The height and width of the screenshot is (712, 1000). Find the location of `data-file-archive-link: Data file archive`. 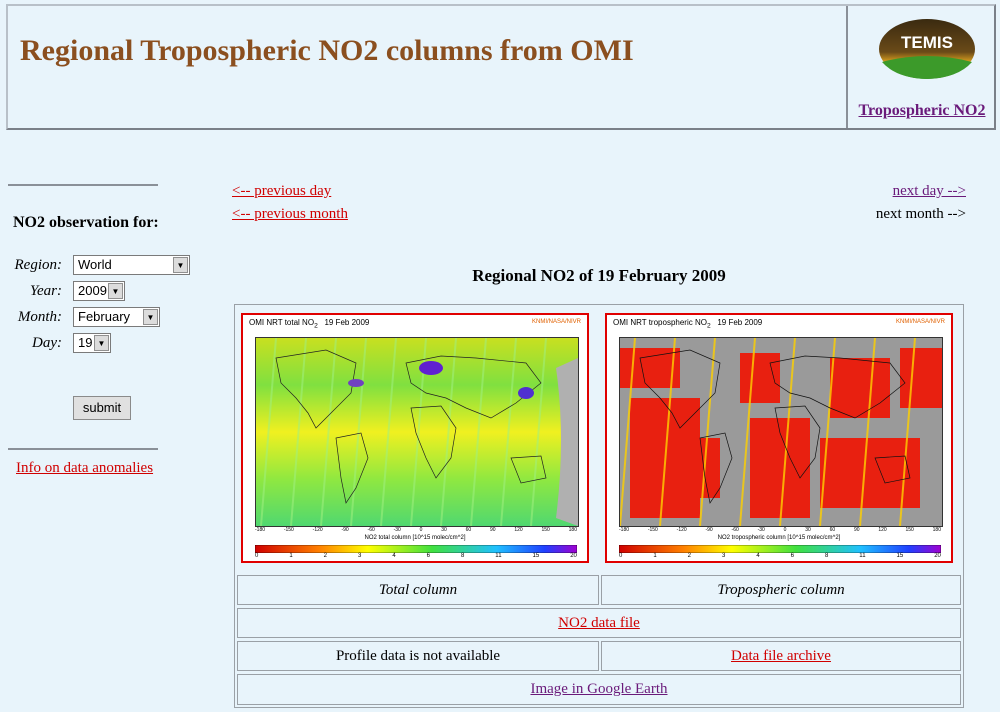

data-file-archive-link: Data file archive is located at coordinates (781, 656).